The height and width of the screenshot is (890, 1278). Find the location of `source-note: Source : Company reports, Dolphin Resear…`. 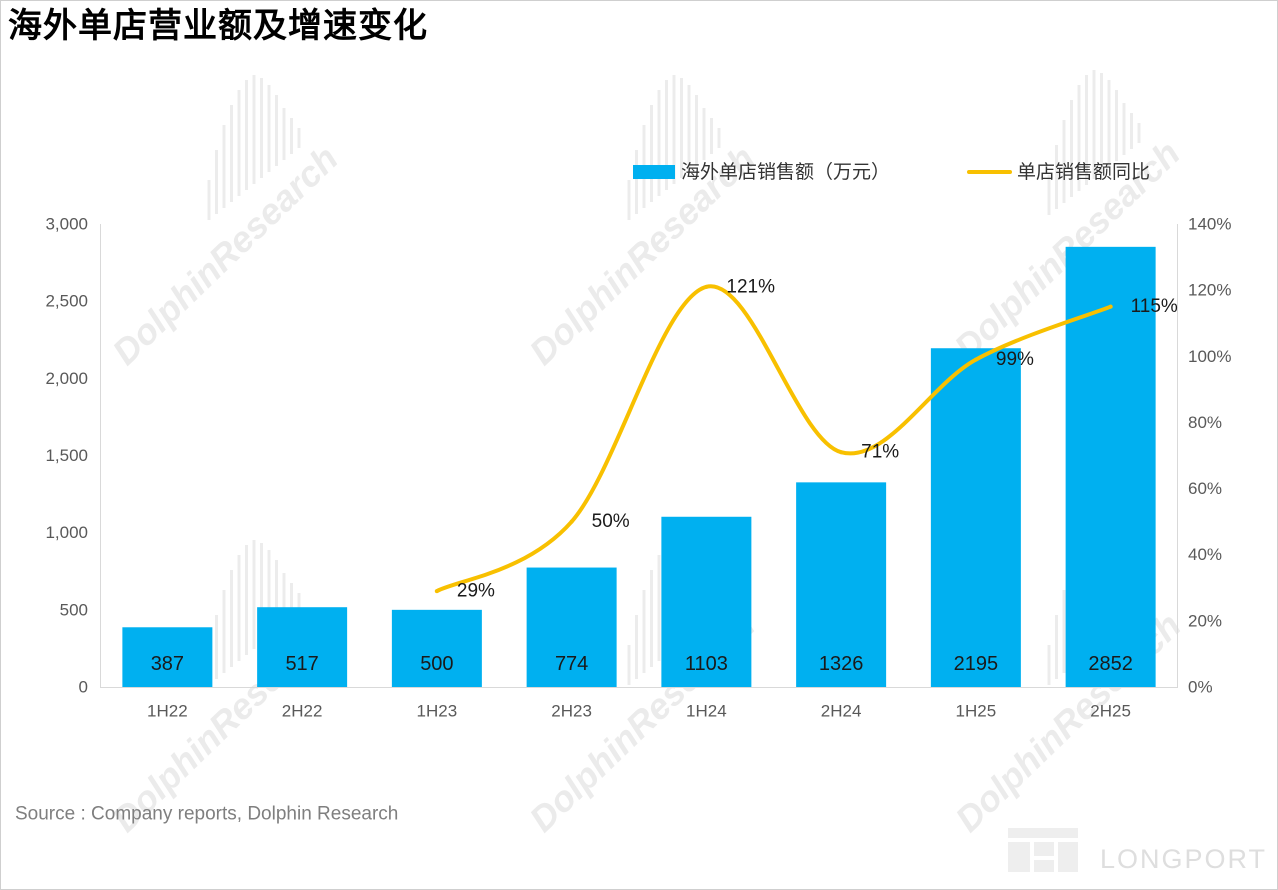

source-note: Source : Company reports, Dolphin Resear… is located at coordinates (206, 814).